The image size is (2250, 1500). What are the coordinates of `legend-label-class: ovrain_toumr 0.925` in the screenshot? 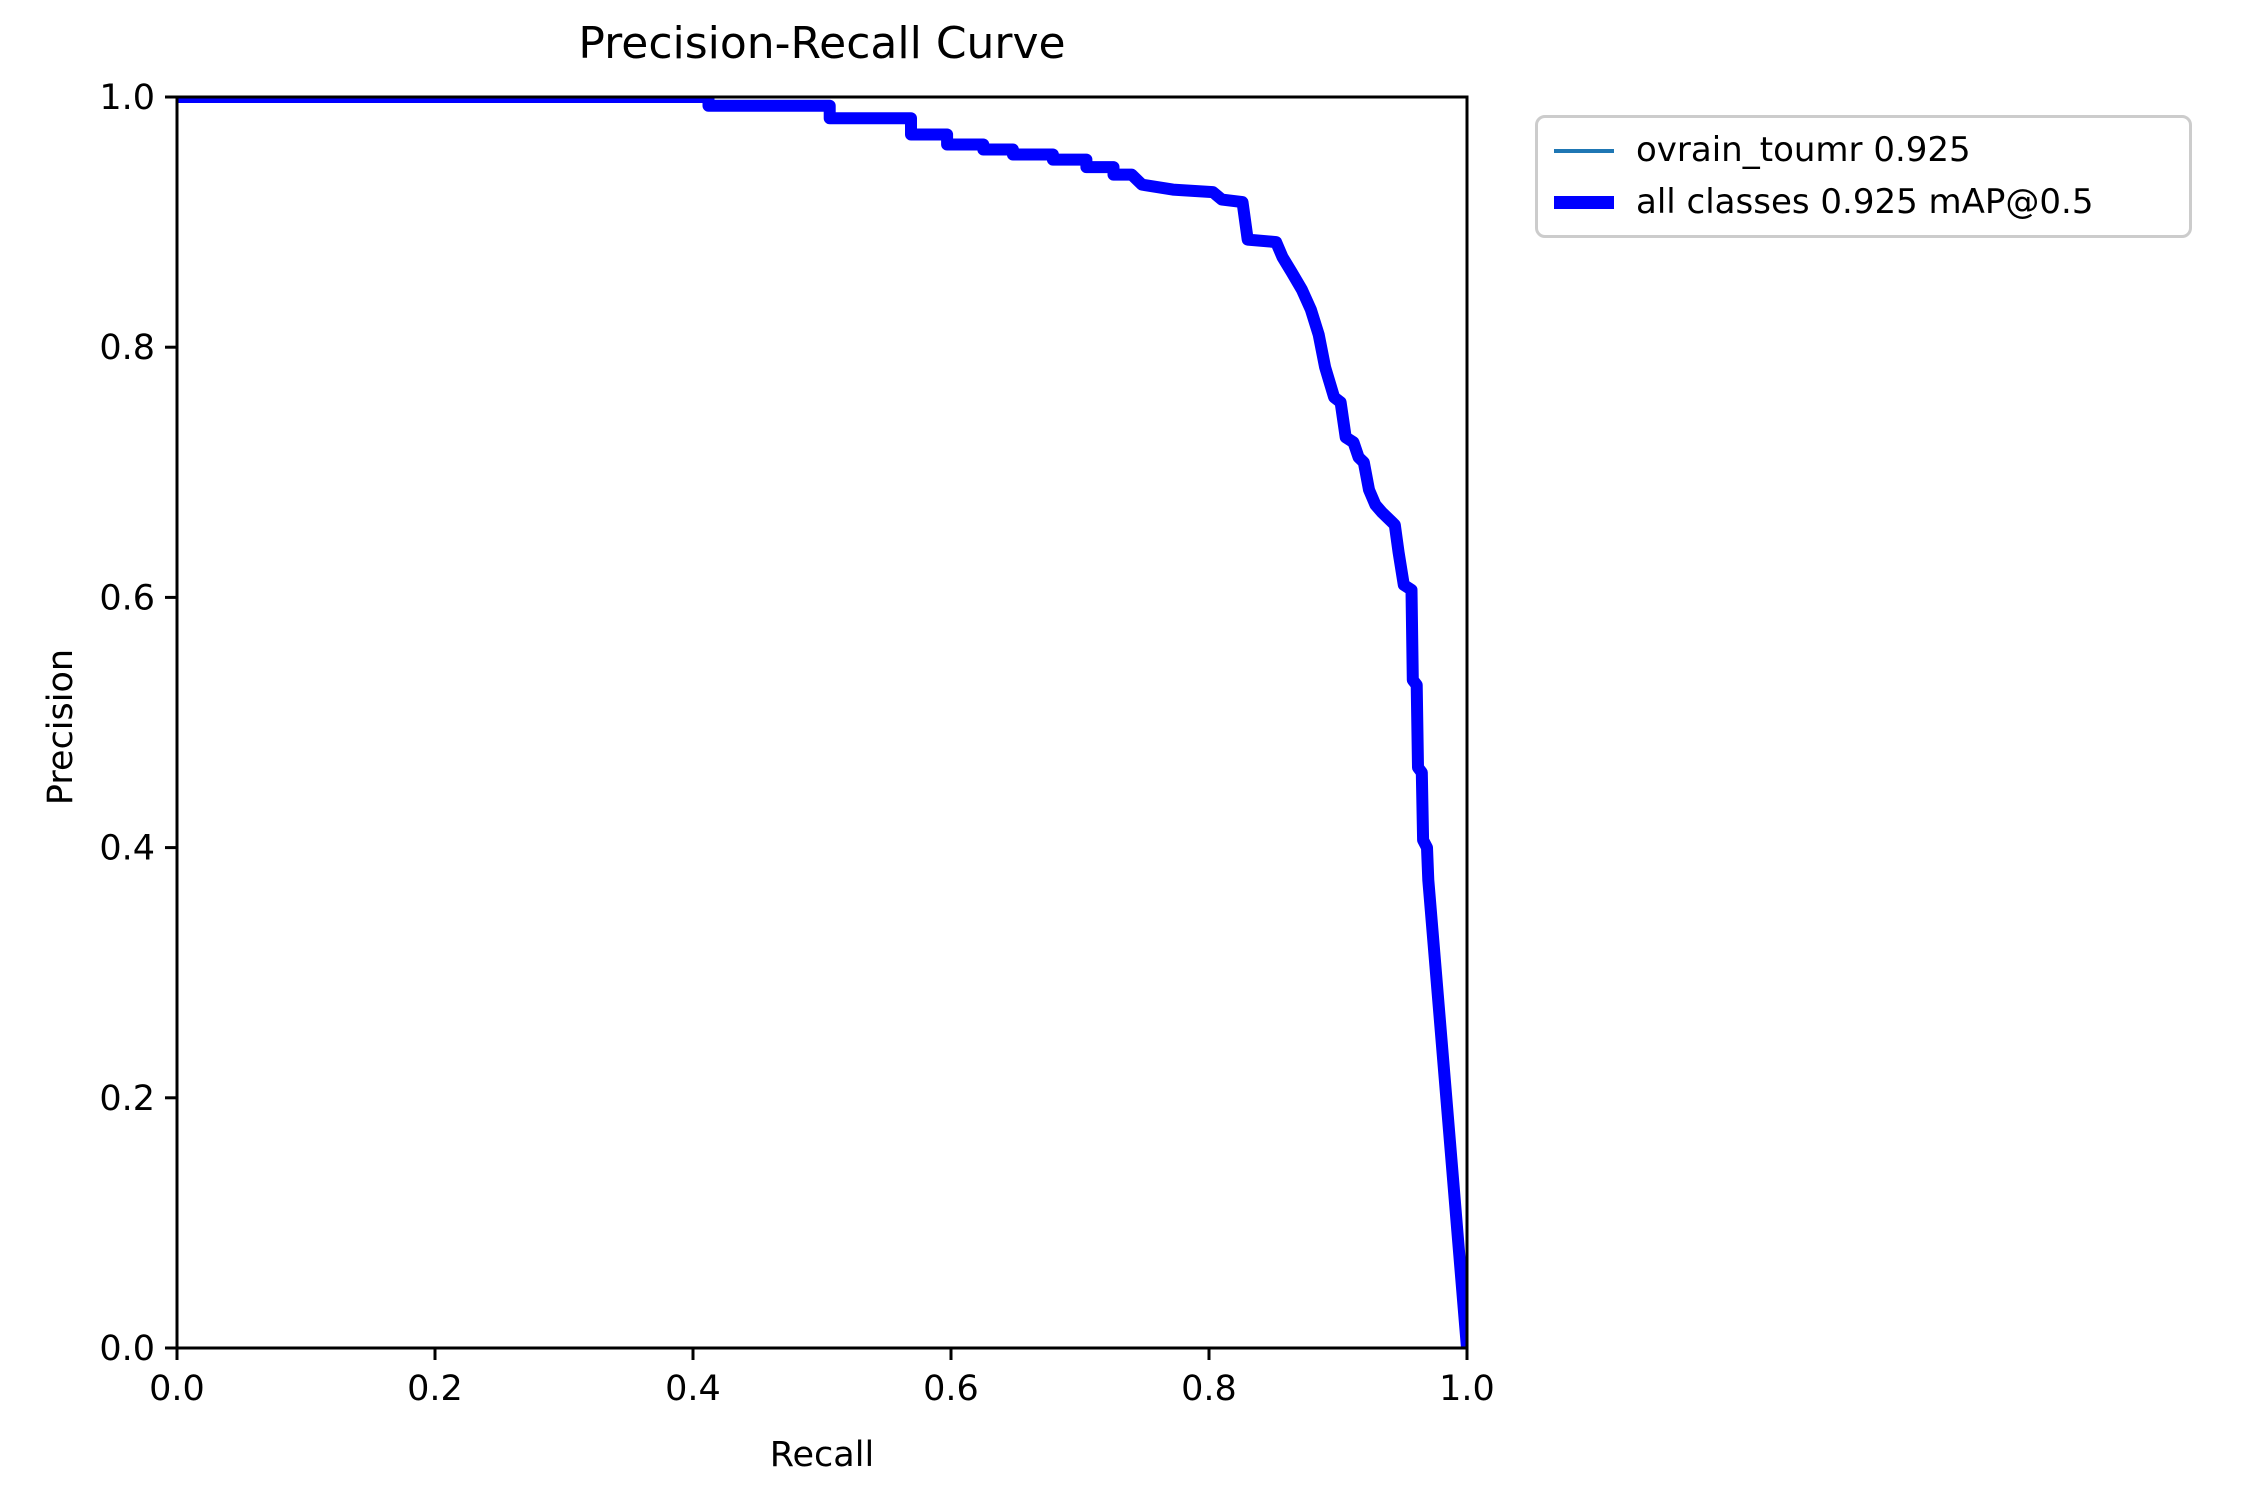 It's located at (1803, 150).